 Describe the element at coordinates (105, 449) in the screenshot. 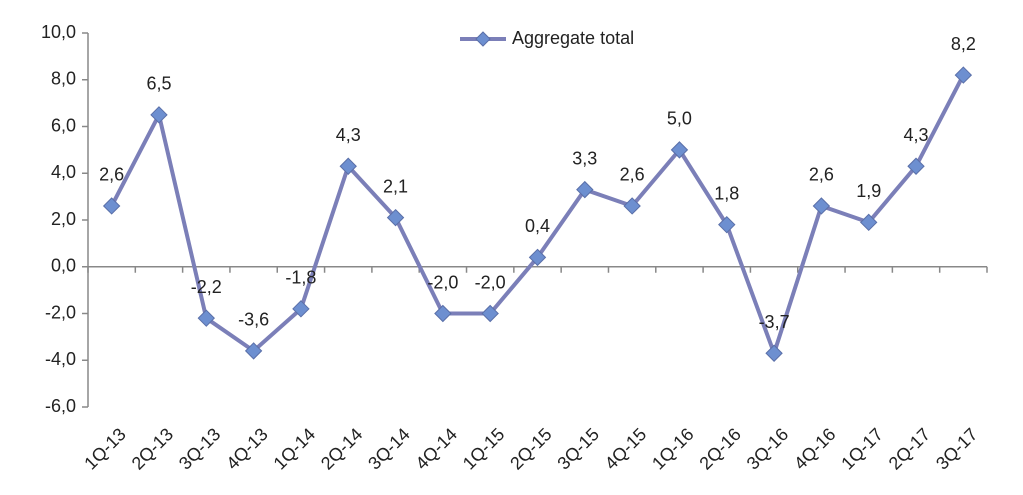

I see `x-tick-label: 1Q-13` at that location.